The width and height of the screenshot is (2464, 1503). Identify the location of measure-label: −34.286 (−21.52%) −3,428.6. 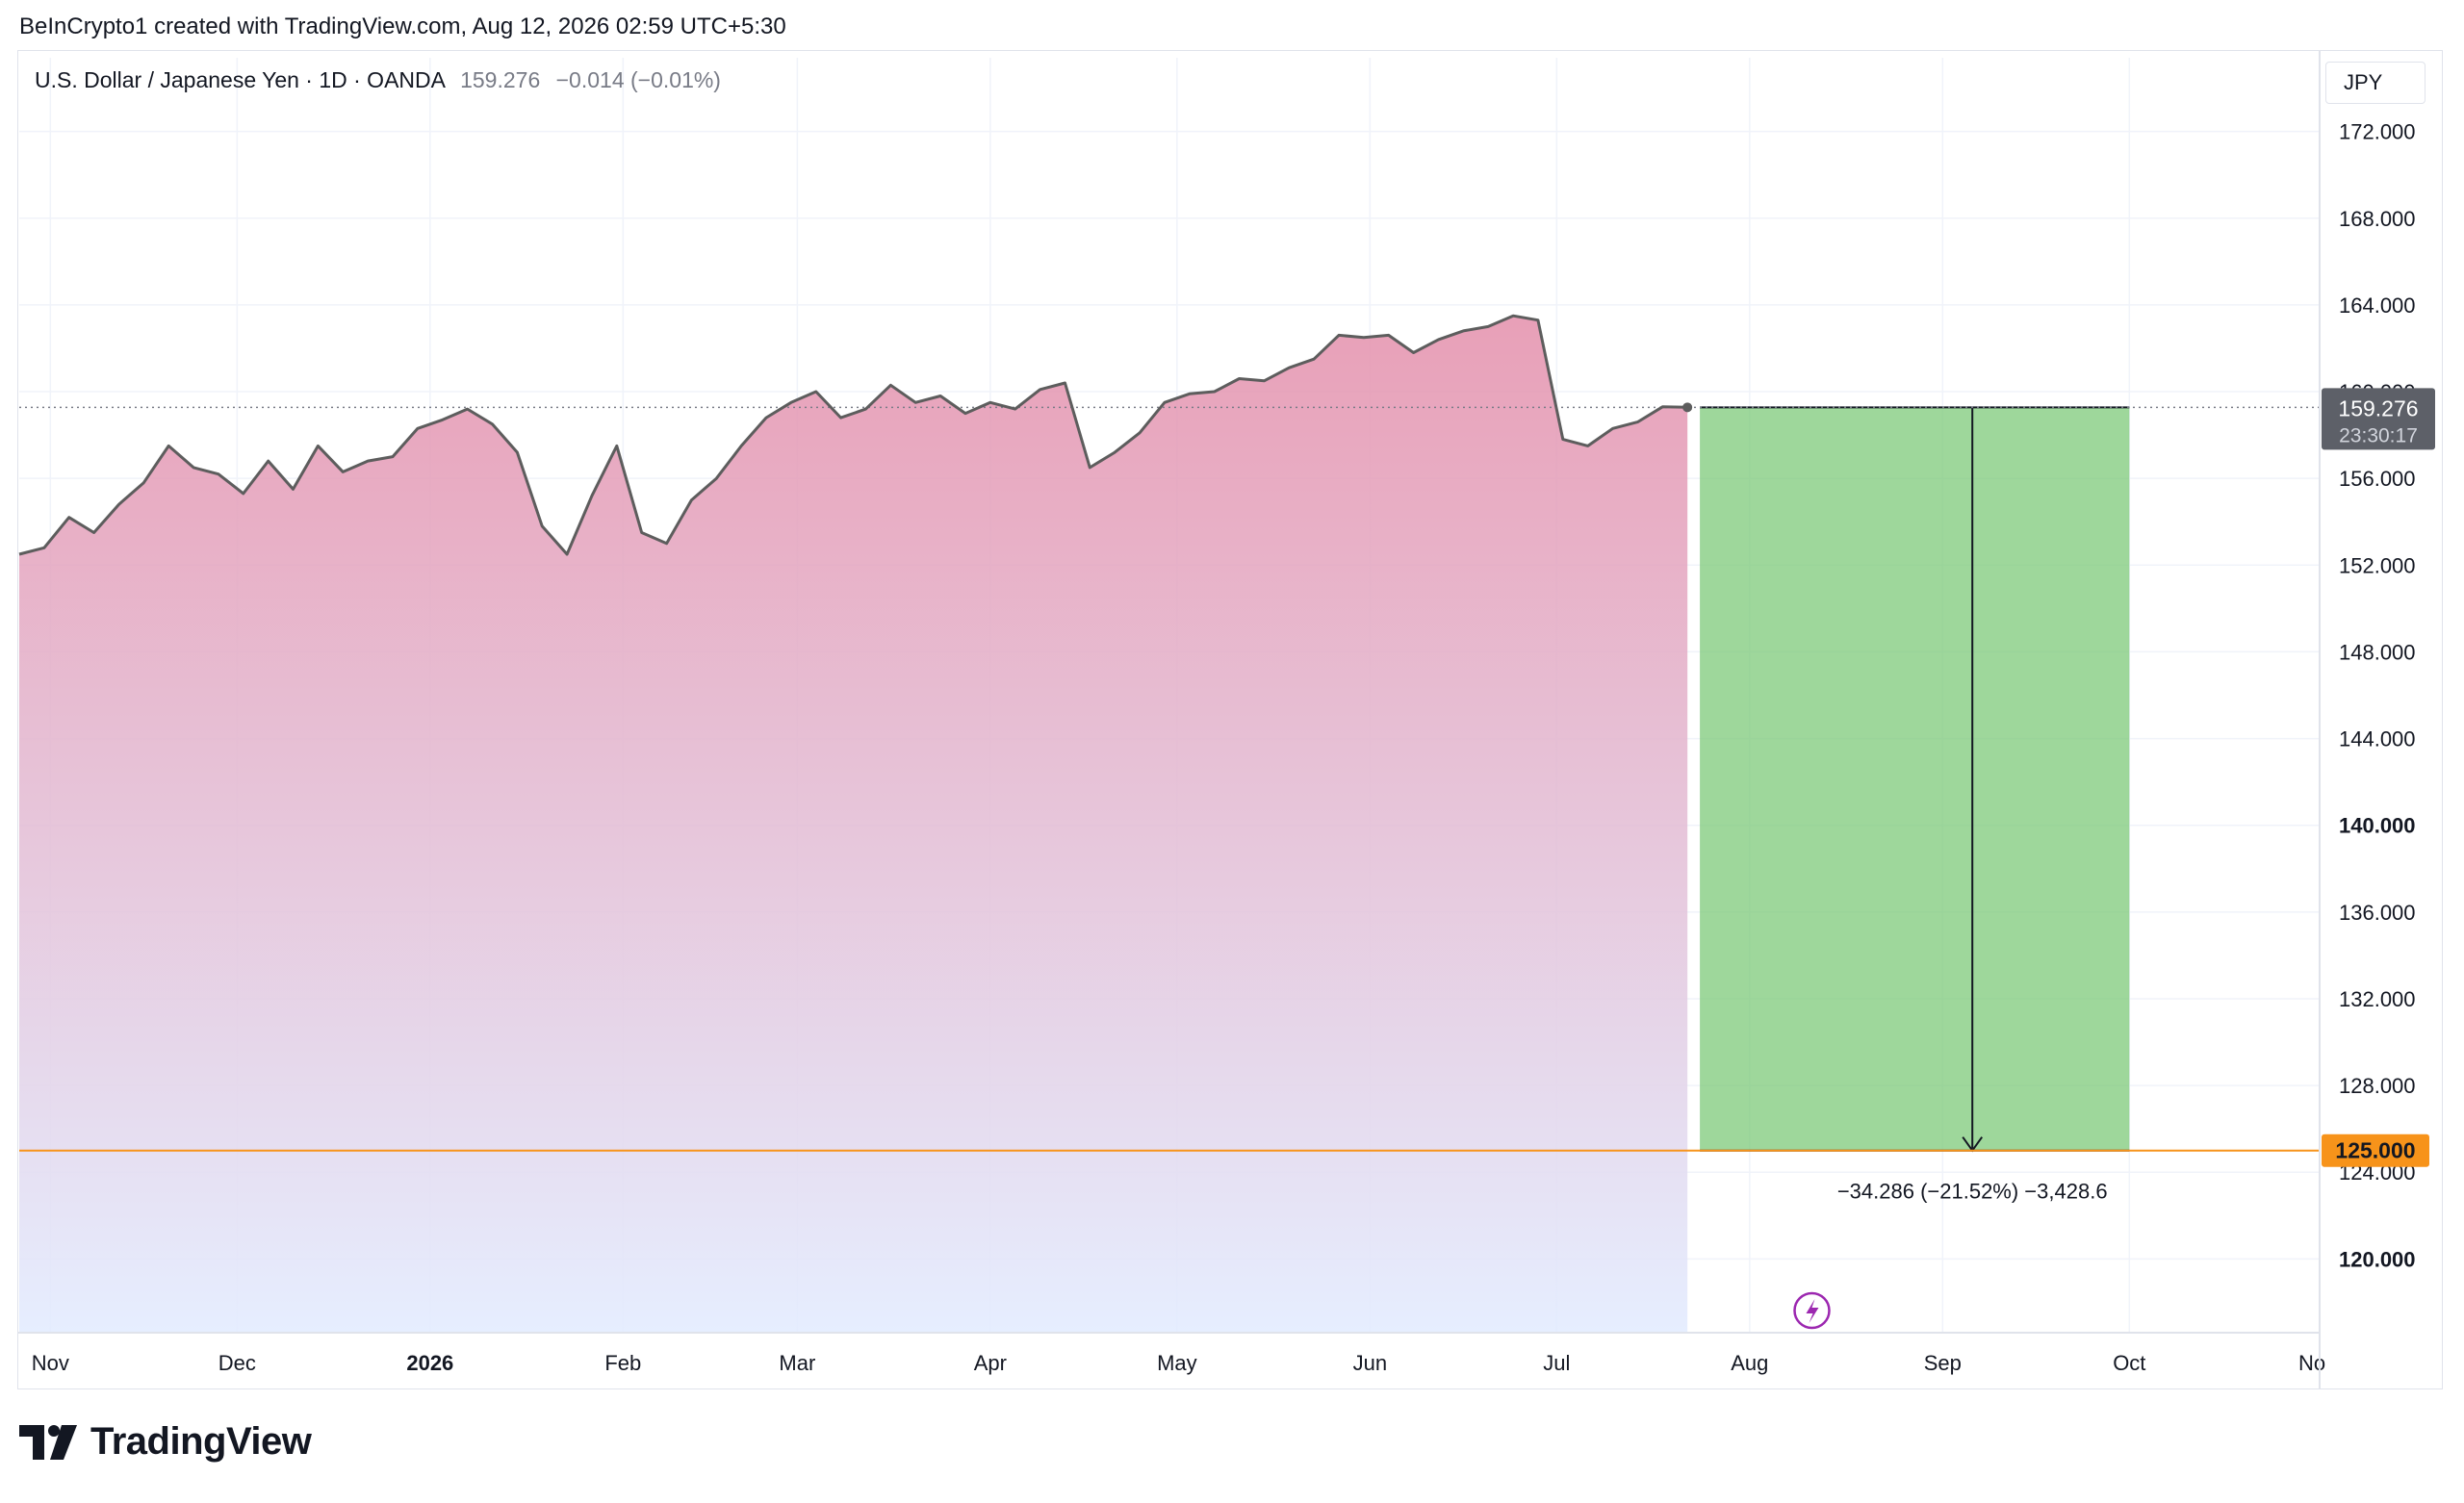
(1972, 1192).